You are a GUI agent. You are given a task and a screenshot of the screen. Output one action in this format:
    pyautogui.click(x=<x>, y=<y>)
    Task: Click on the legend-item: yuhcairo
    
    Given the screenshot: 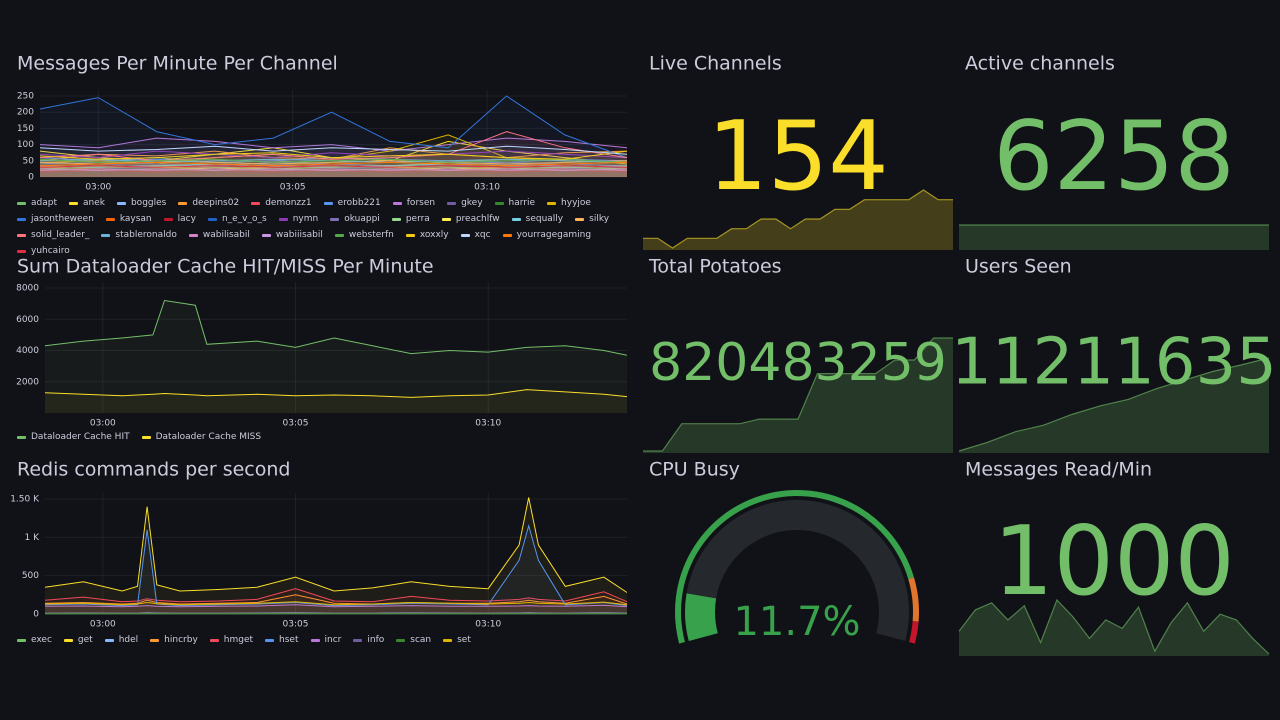 What is the action you would take?
    pyautogui.click(x=43, y=251)
    